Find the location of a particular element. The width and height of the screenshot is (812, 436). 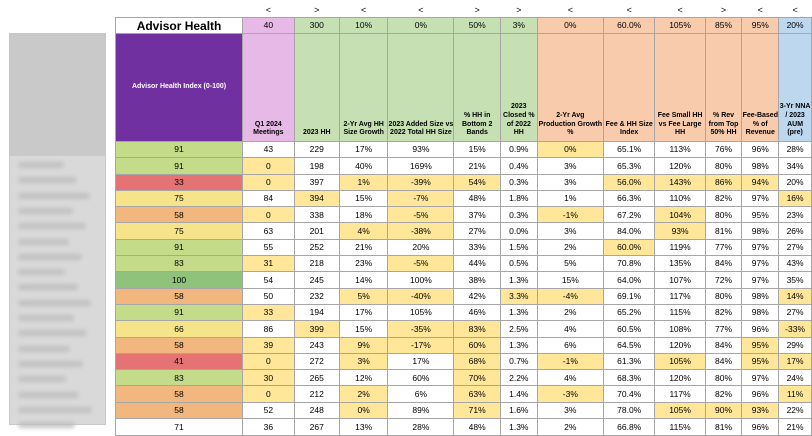

data-cell: 20% is located at coordinates (795, 182).